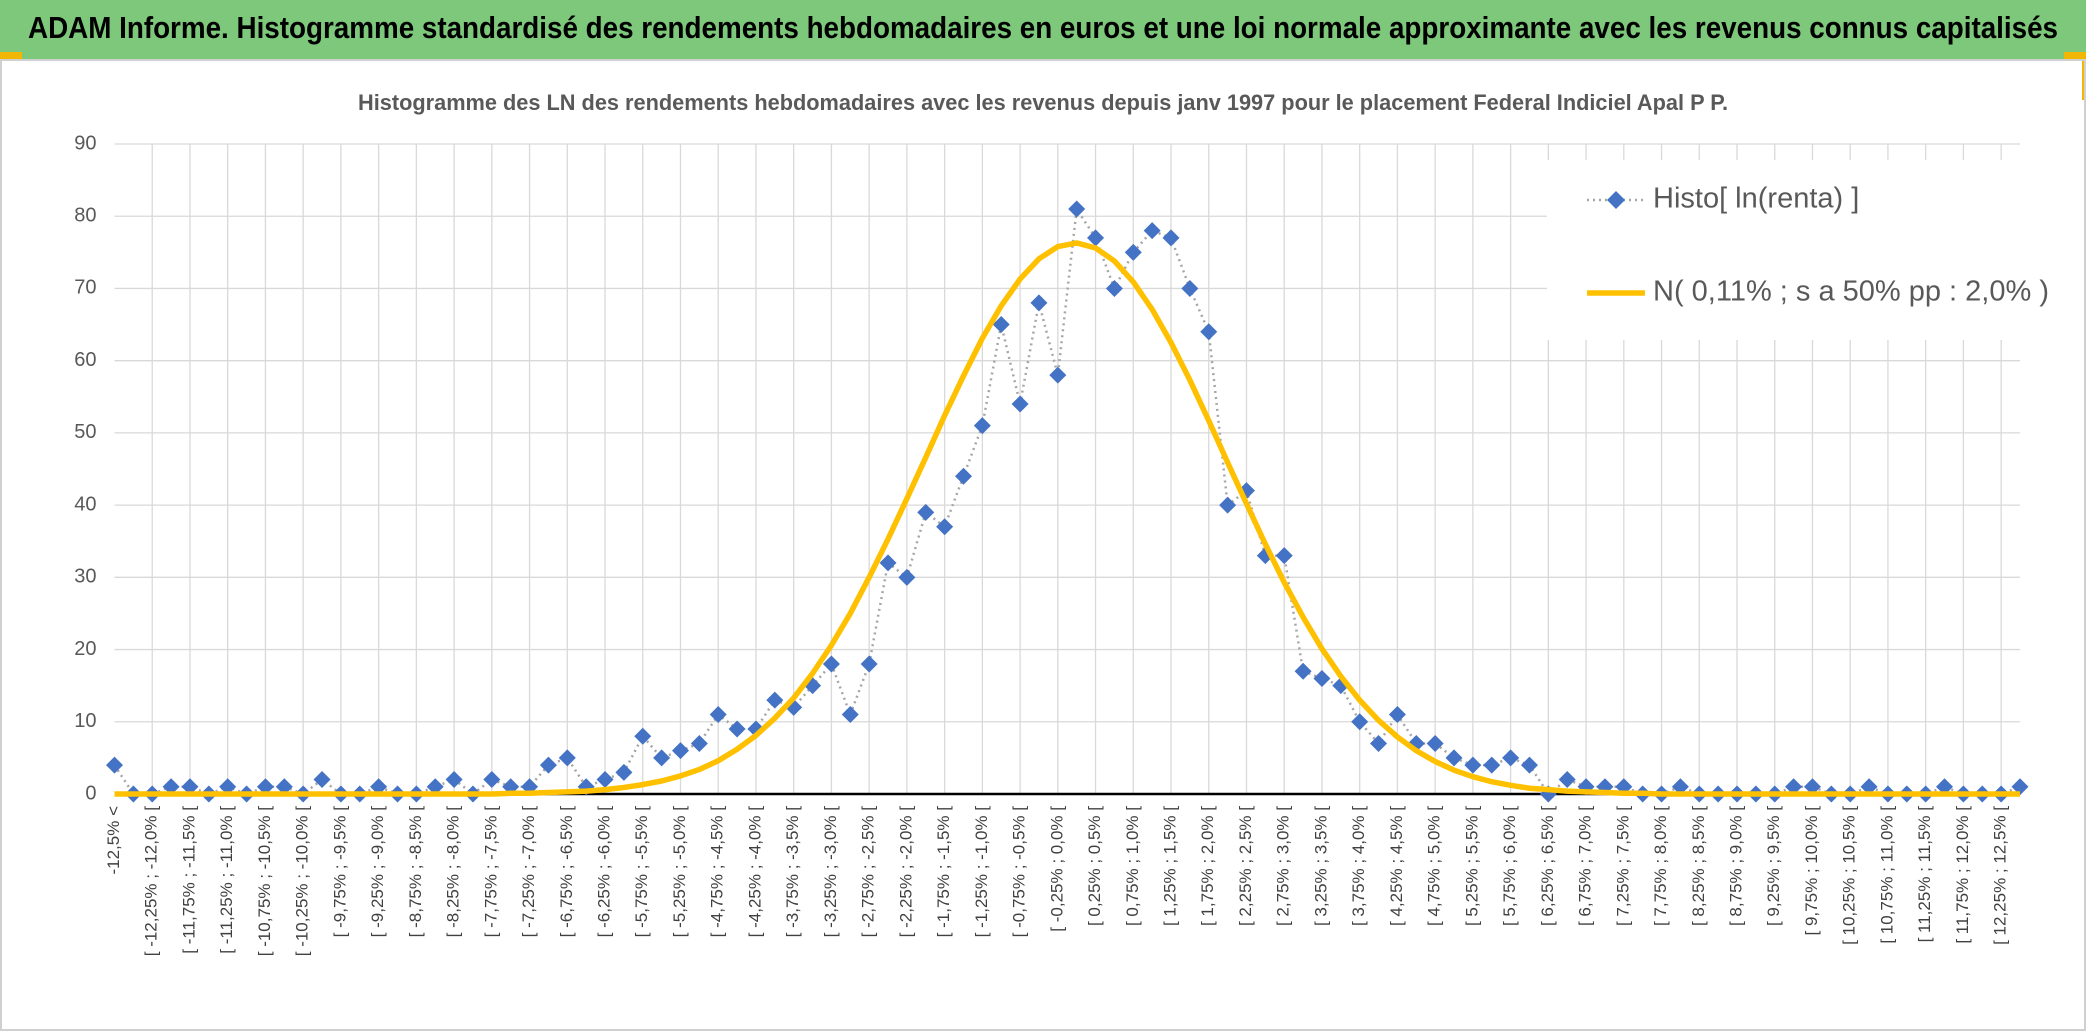 This screenshot has width=2086, height=1032. Describe the element at coordinates (85, 432) in the screenshot. I see `y-tick-label: 50` at that location.